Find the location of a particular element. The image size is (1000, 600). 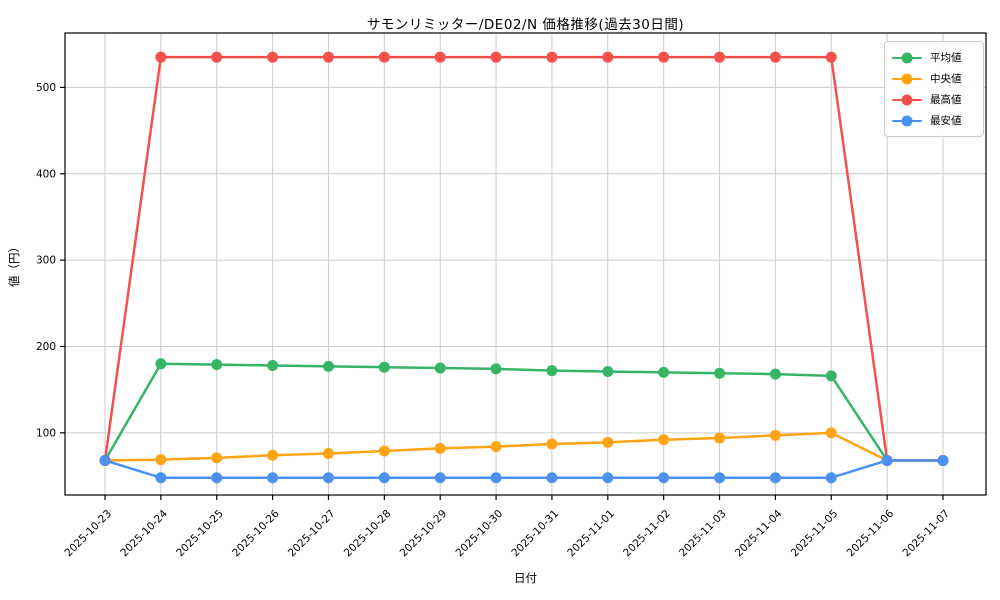

x-tick-label: 2025-11-04 is located at coordinates (759, 533).